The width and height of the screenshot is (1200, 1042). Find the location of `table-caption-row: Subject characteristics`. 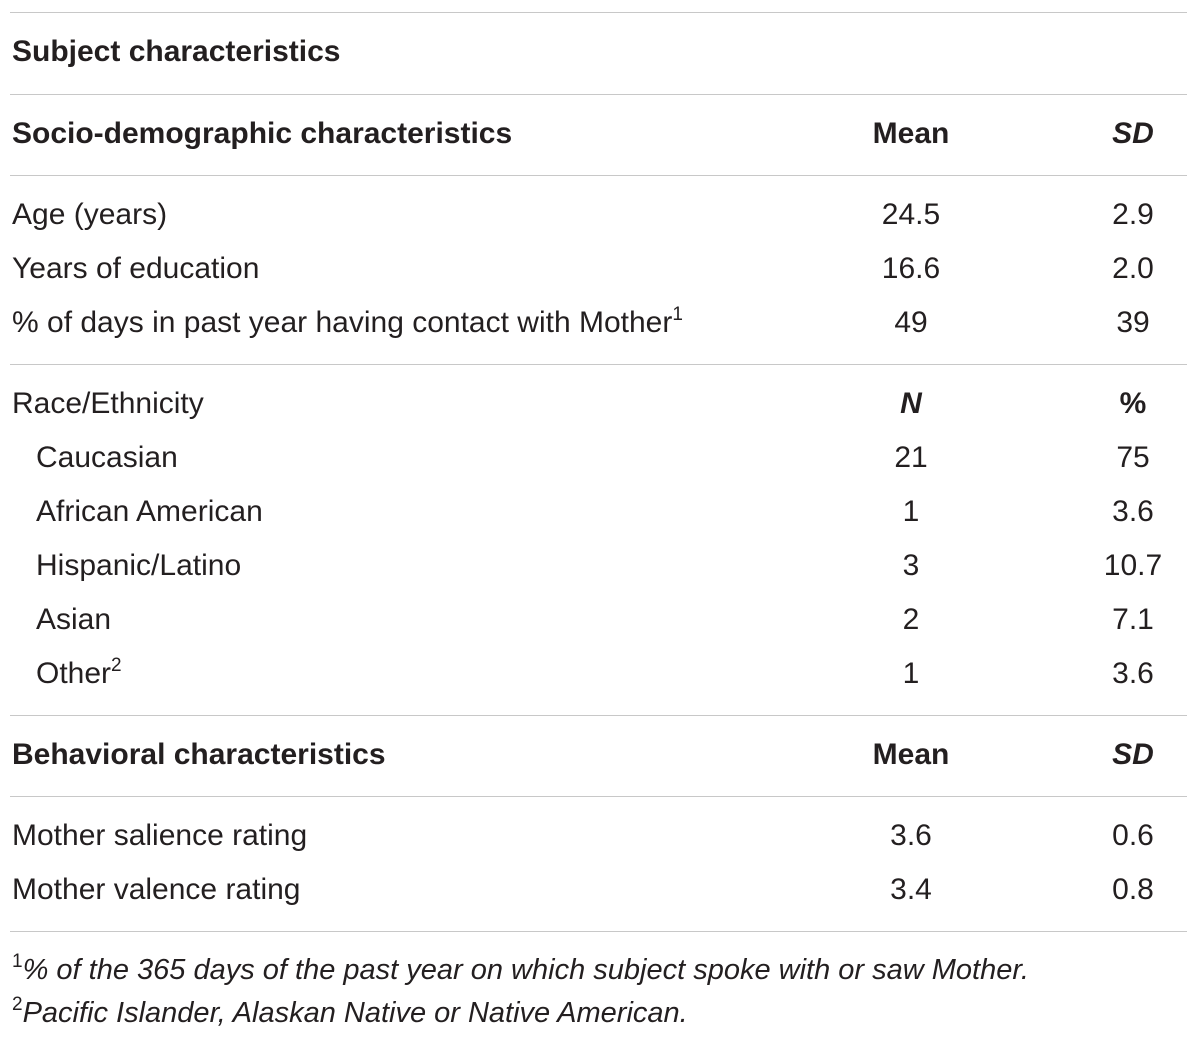

table-caption-row: Subject characteristics is located at coordinates (600, 52).